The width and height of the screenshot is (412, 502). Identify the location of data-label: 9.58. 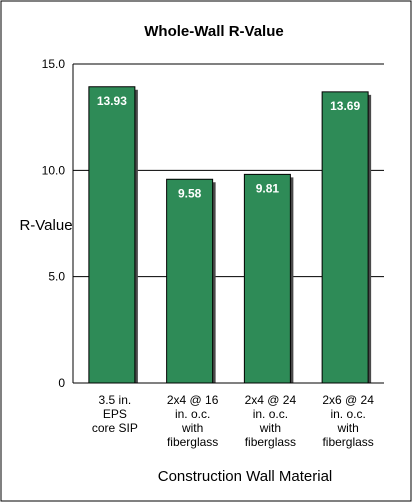
(190, 193).